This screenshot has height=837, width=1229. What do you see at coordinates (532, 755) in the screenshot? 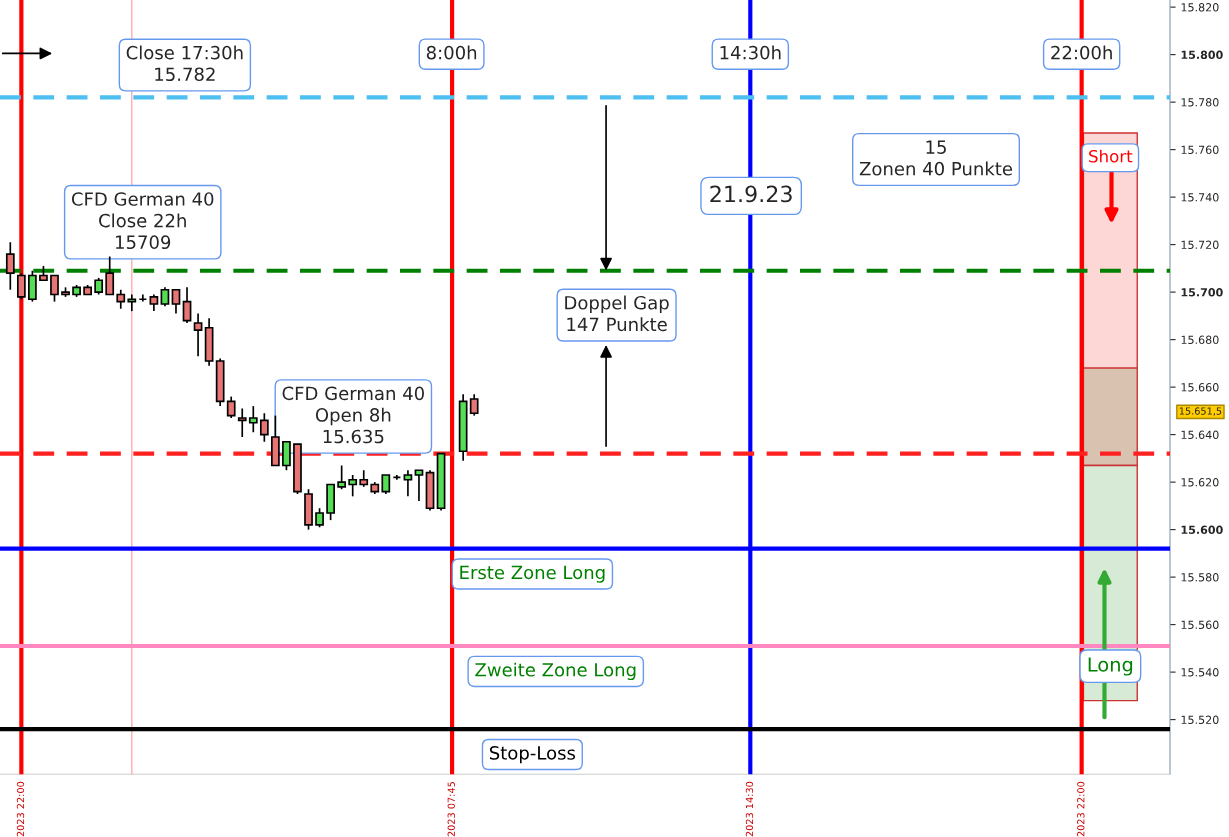
I see `ref-line-label: Stop-Loss` at bounding box center [532, 755].